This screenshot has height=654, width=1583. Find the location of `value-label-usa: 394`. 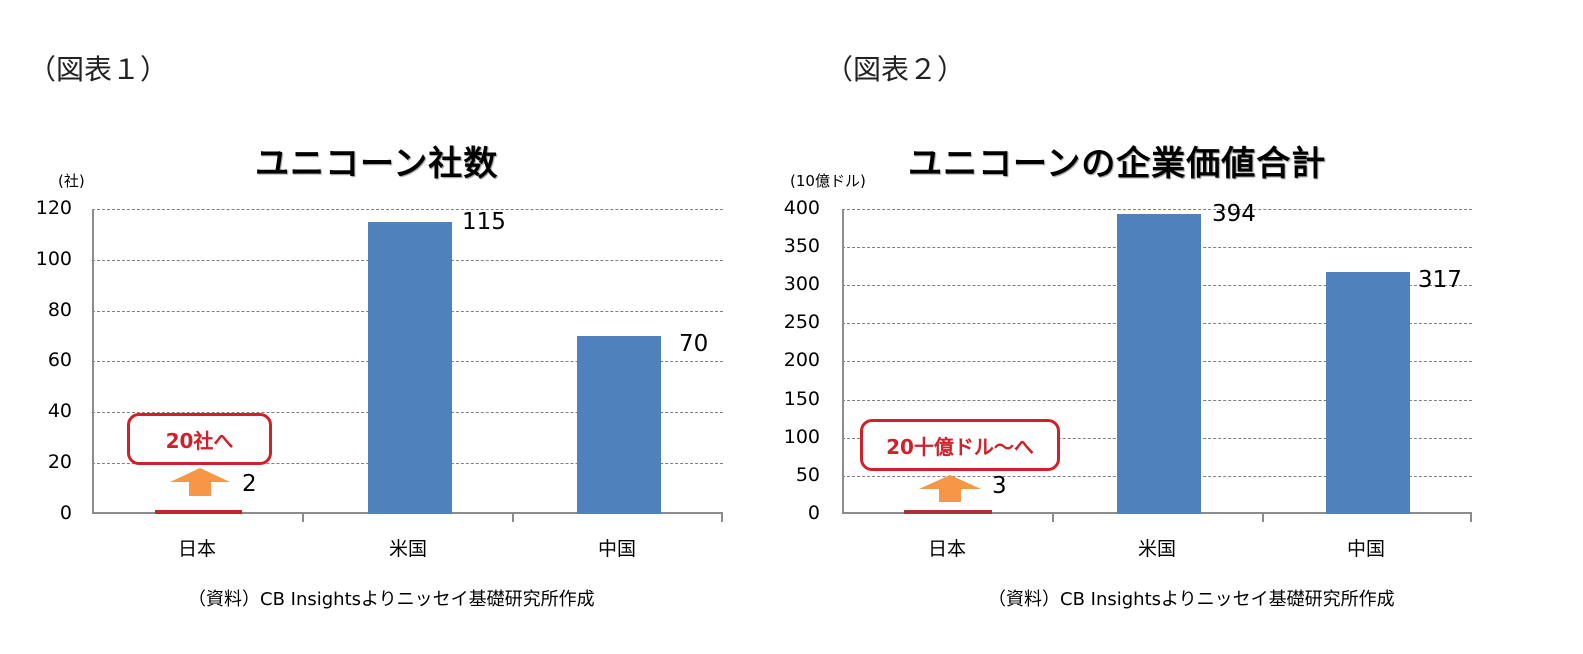

value-label-usa: 394 is located at coordinates (1234, 214).